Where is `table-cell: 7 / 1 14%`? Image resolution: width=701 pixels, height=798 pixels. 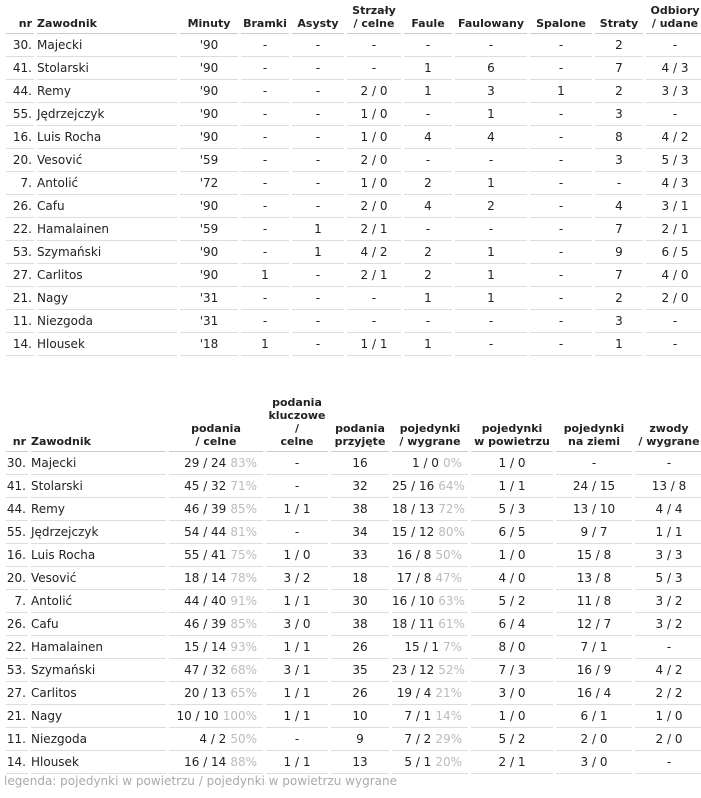 table-cell: 7 / 1 14% is located at coordinates (430, 716).